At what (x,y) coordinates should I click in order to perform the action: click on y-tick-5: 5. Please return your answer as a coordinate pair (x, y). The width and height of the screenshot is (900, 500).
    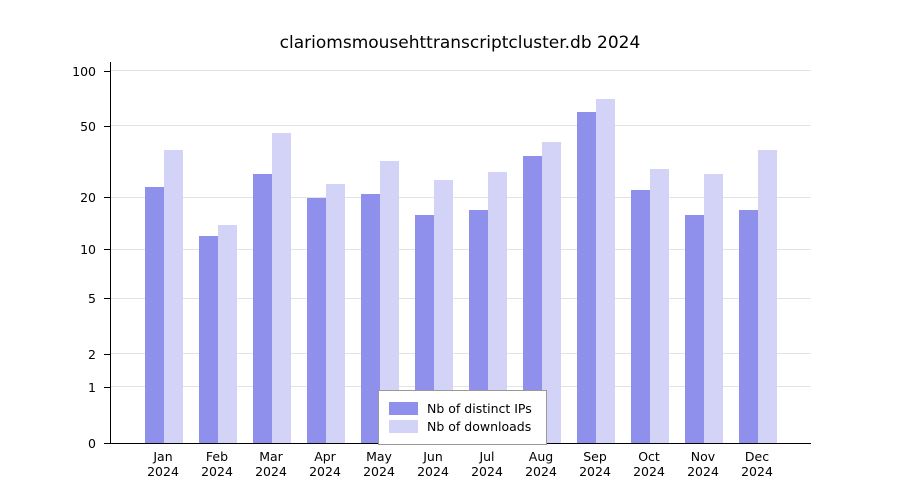
    Looking at the image, I should click on (99, 299).